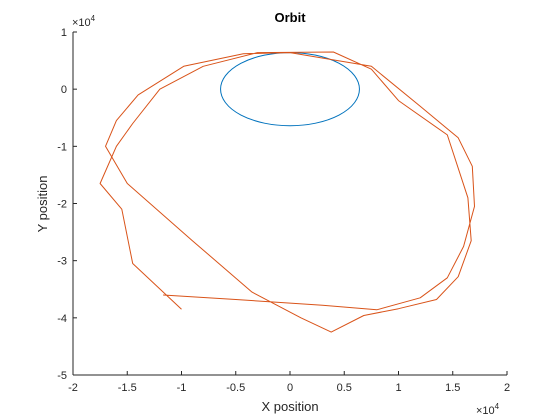  What do you see at coordinates (127, 388) in the screenshot?
I see `x-tick-label: -1.5` at bounding box center [127, 388].